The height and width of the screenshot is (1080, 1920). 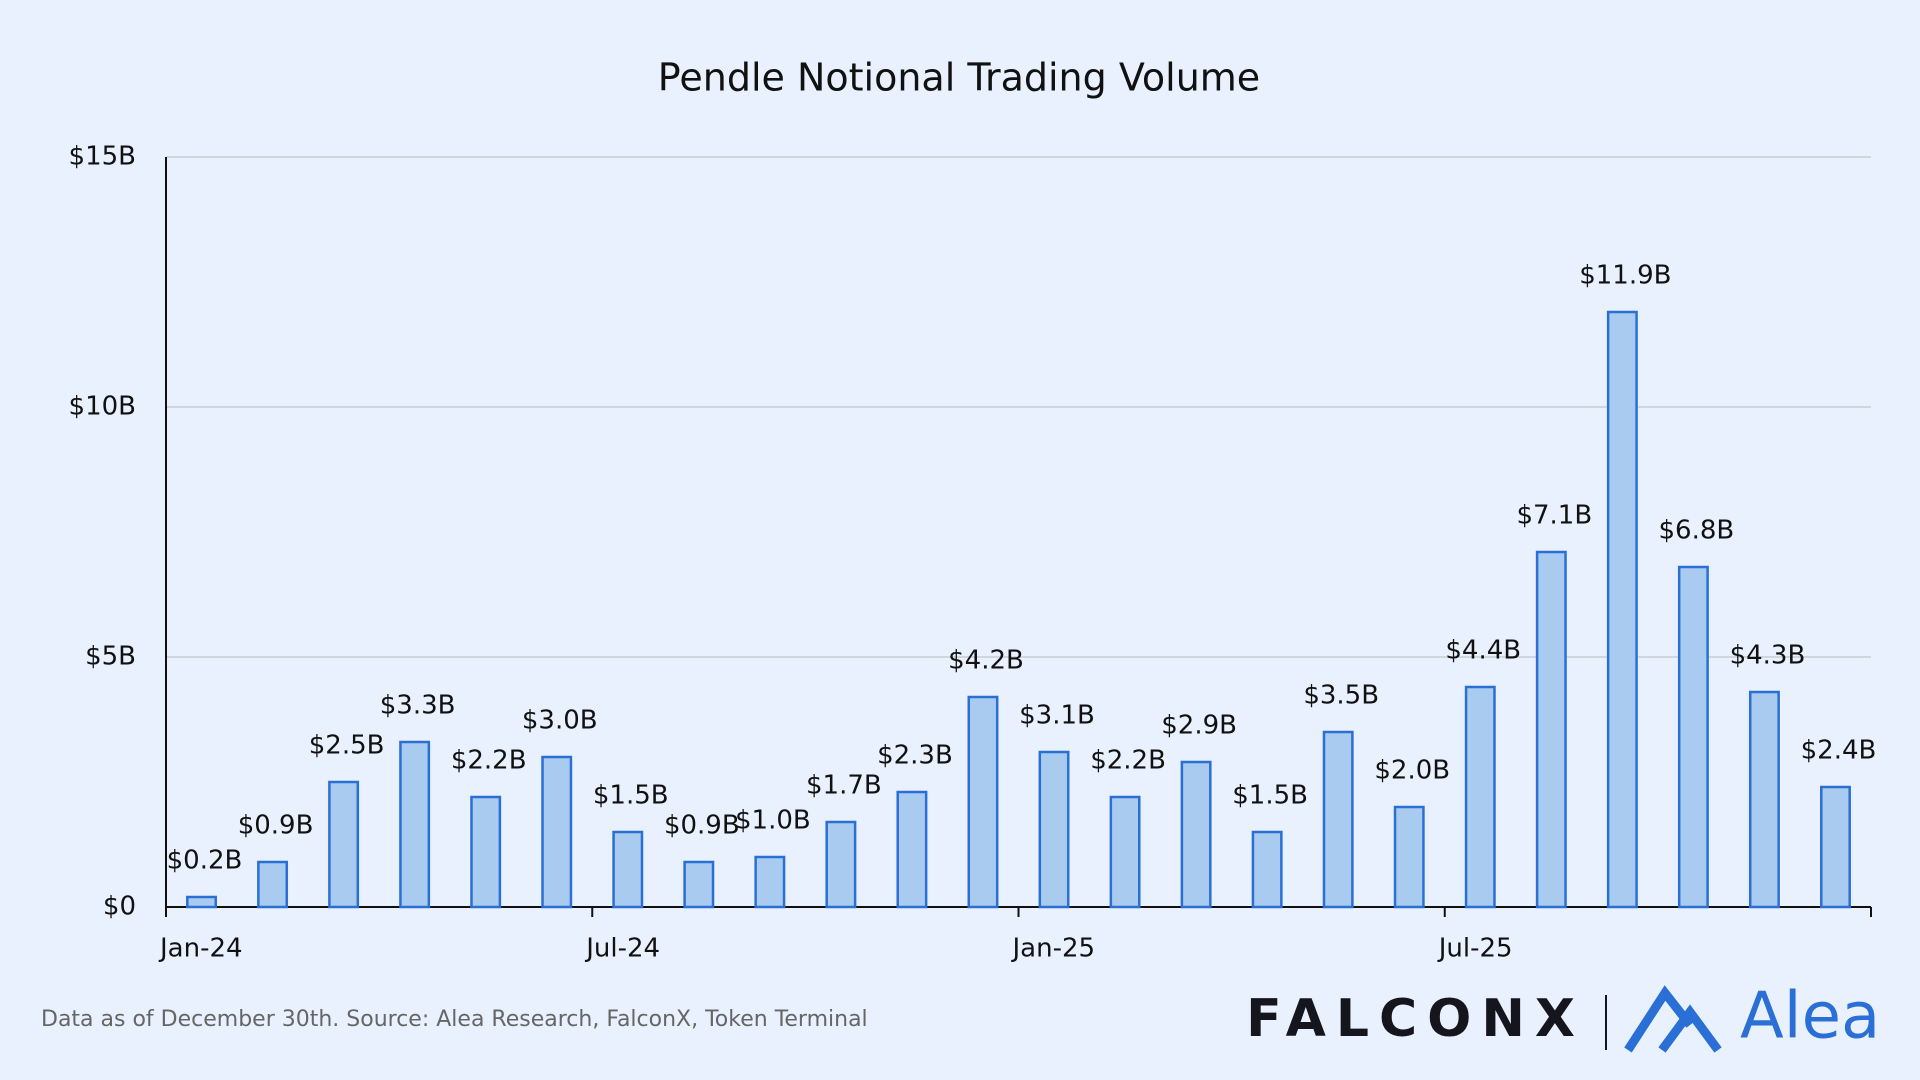 What do you see at coordinates (844, 786) in the screenshot?
I see `data-label: $1.7B` at bounding box center [844, 786].